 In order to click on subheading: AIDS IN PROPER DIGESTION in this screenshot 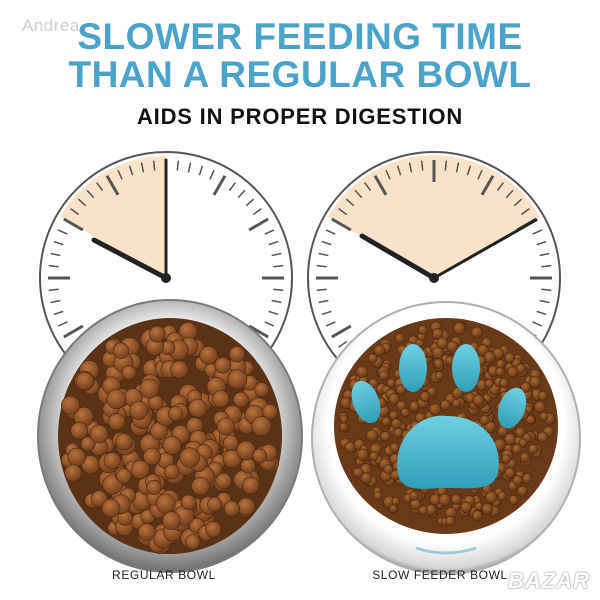, I will do `click(300, 116)`.